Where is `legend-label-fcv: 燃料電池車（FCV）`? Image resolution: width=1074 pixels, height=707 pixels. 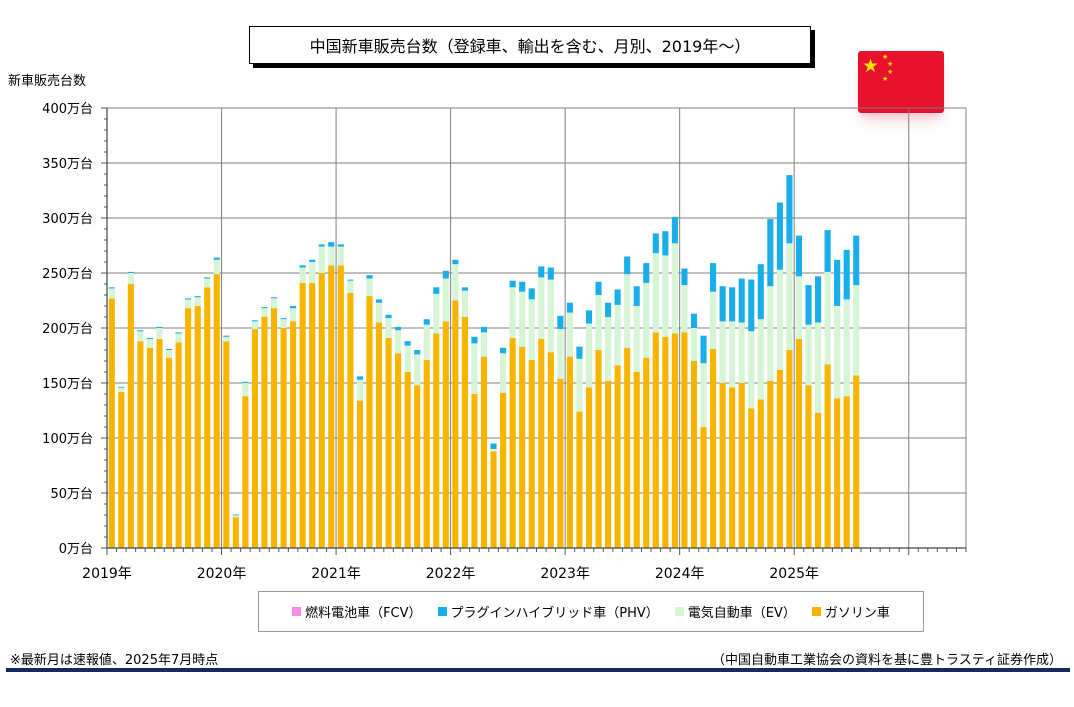
legend-label-fcv: 燃料電池車（FCV） is located at coordinates (363, 613).